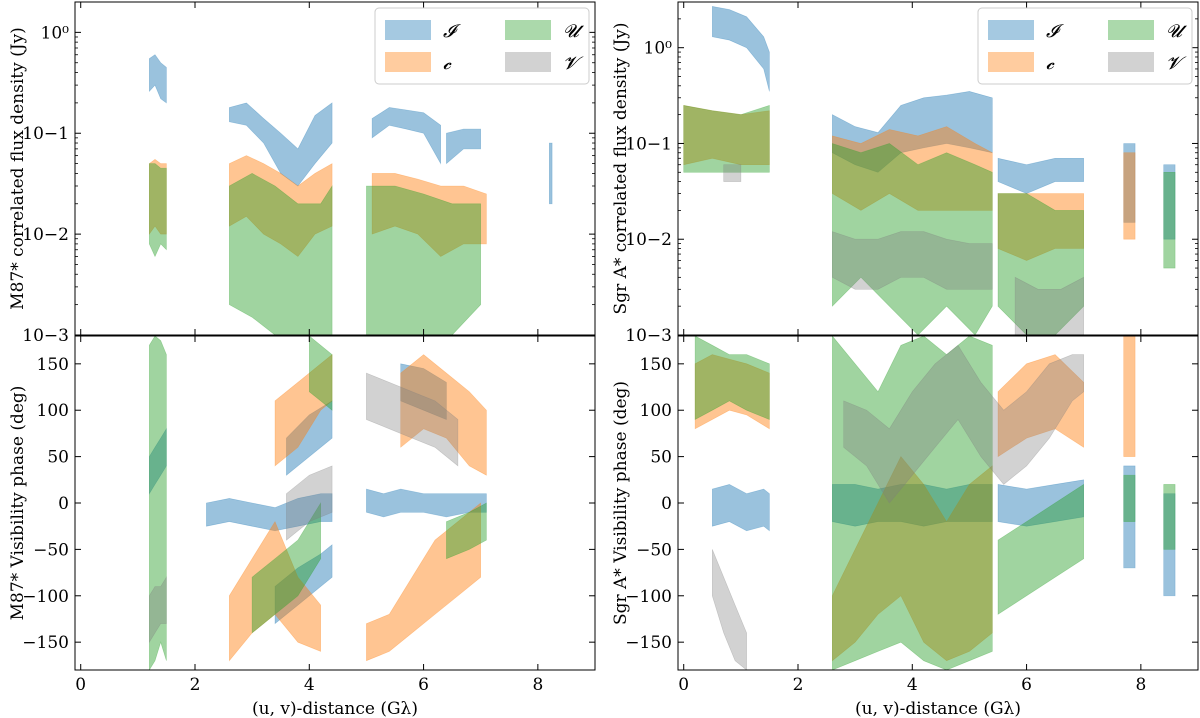 This screenshot has width=1200, height=718. Describe the element at coordinates (447, 63) in the screenshot. I see `m87-amp-legend-label-Q: 𝓬` at that location.